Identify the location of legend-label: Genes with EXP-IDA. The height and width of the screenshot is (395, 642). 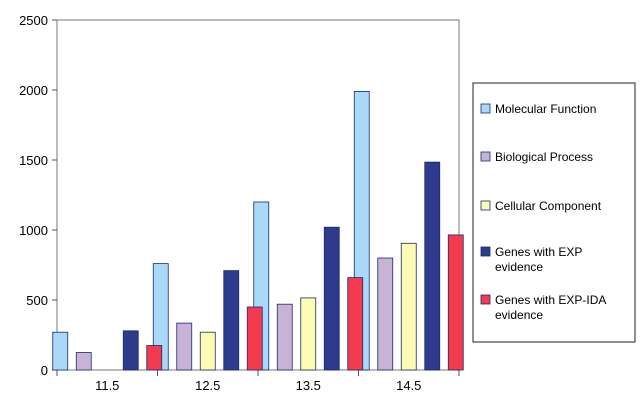
(550, 300).